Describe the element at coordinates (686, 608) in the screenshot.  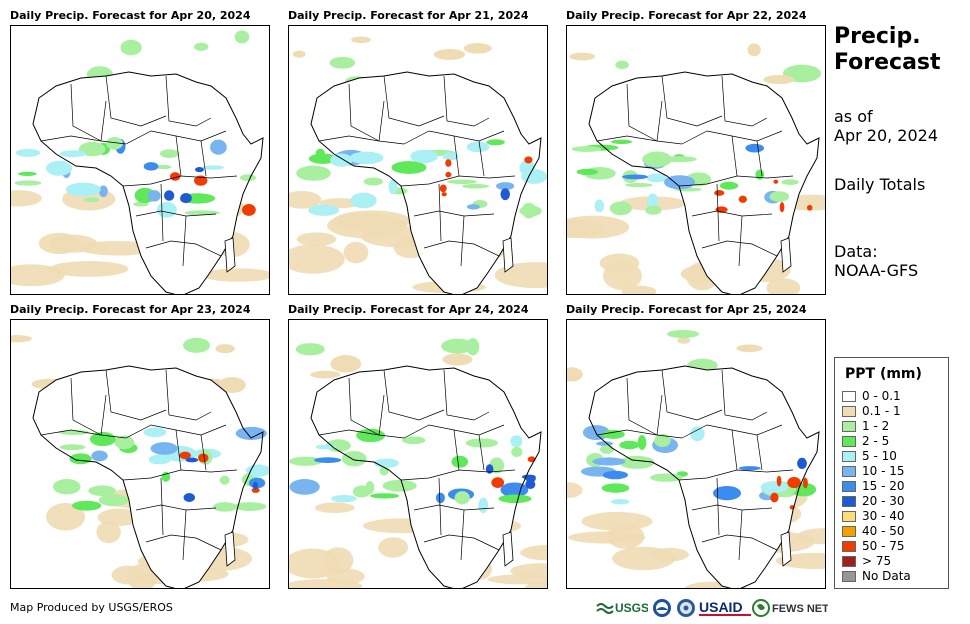
I see `commerce-seal-logo` at that location.